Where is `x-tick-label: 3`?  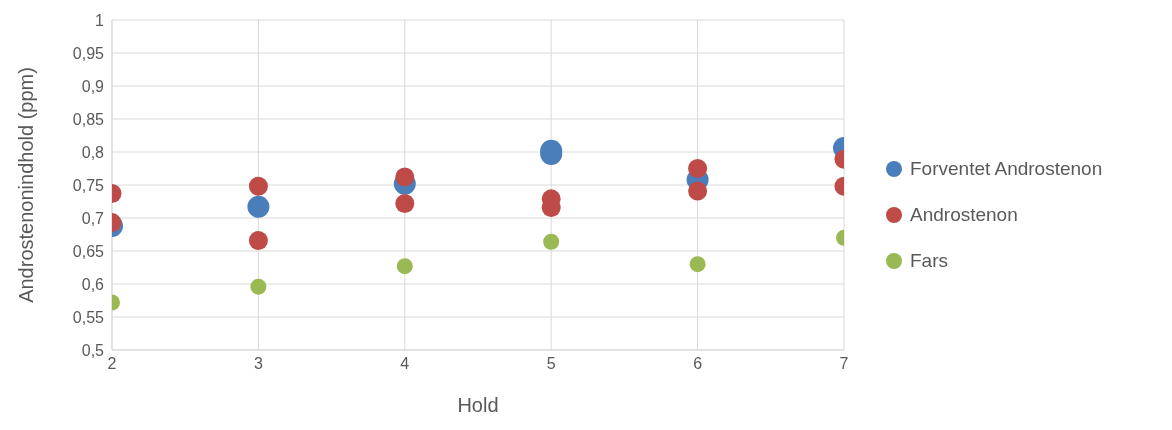 x-tick-label: 3 is located at coordinates (258, 364).